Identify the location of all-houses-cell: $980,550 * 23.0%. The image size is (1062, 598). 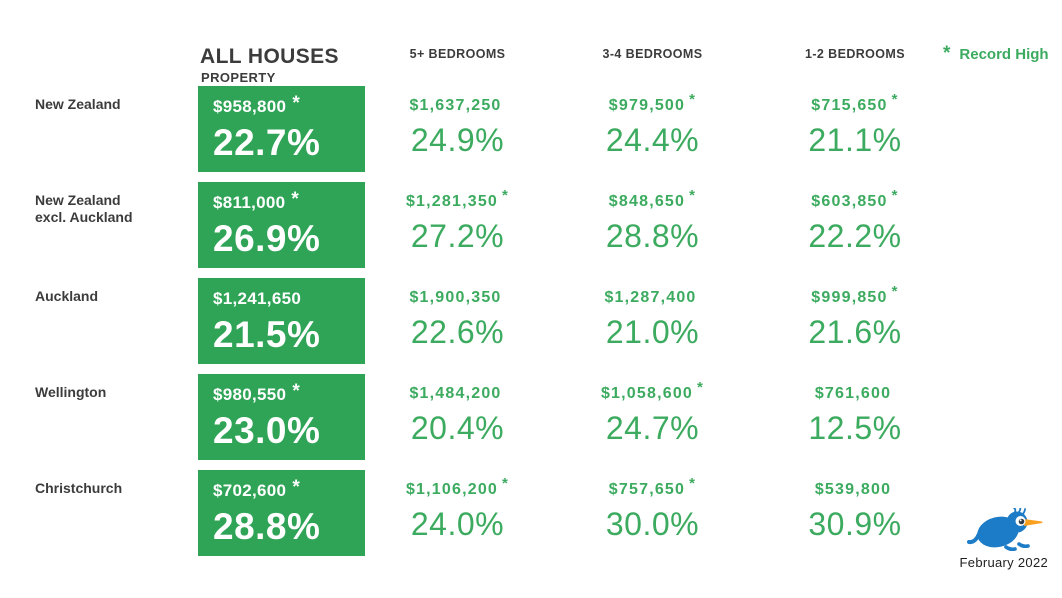
(281, 417).